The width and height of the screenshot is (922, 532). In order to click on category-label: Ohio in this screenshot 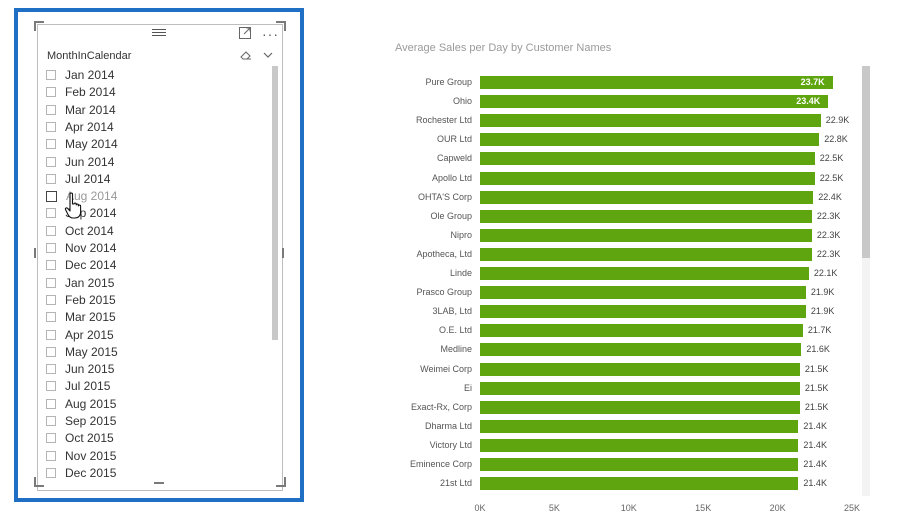, I will do `click(462, 101)`.